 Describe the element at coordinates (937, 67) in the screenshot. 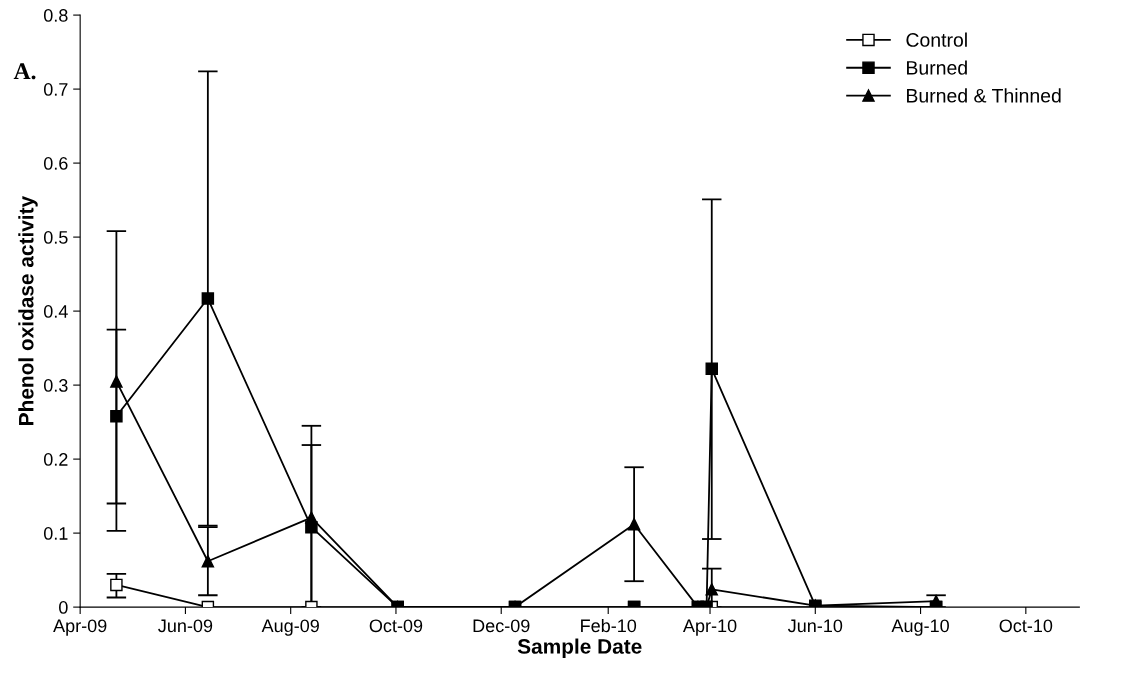

I see `legend-label: Burned` at that location.